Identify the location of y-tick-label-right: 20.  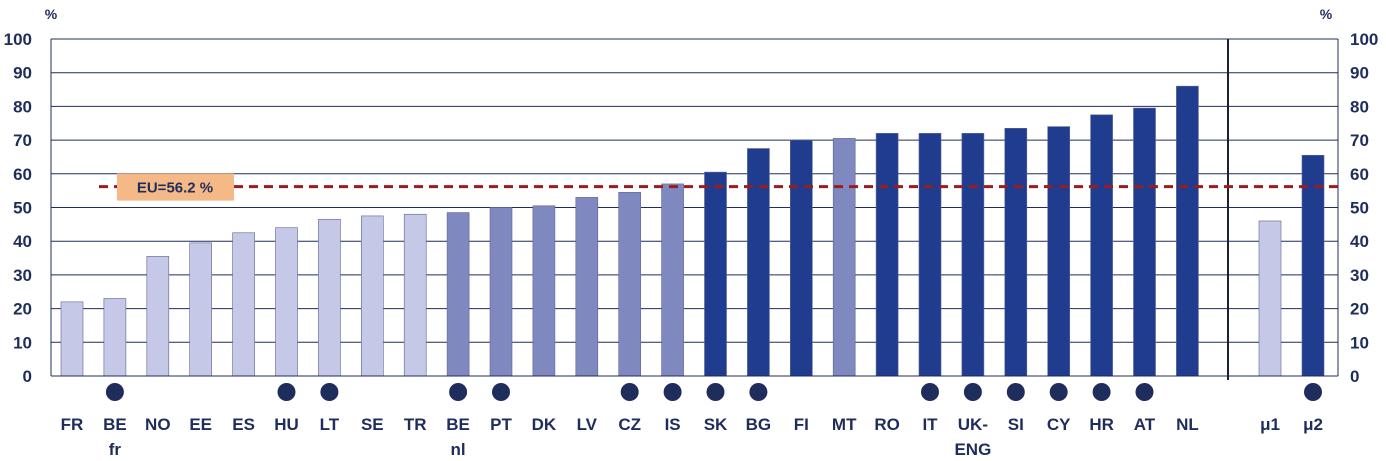
(1359, 309).